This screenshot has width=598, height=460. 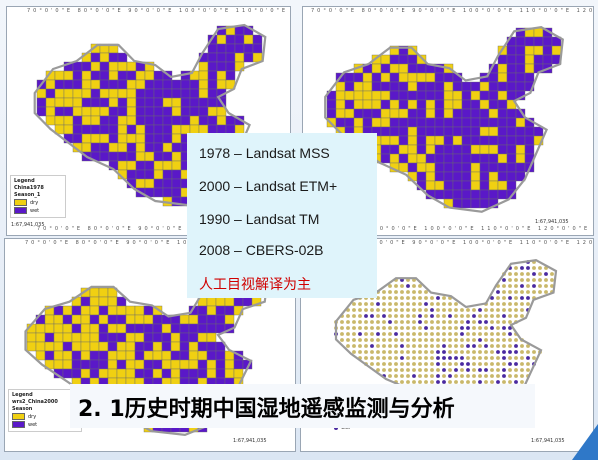 I want to click on legend-layer-field: Season, so click(x=22, y=409).